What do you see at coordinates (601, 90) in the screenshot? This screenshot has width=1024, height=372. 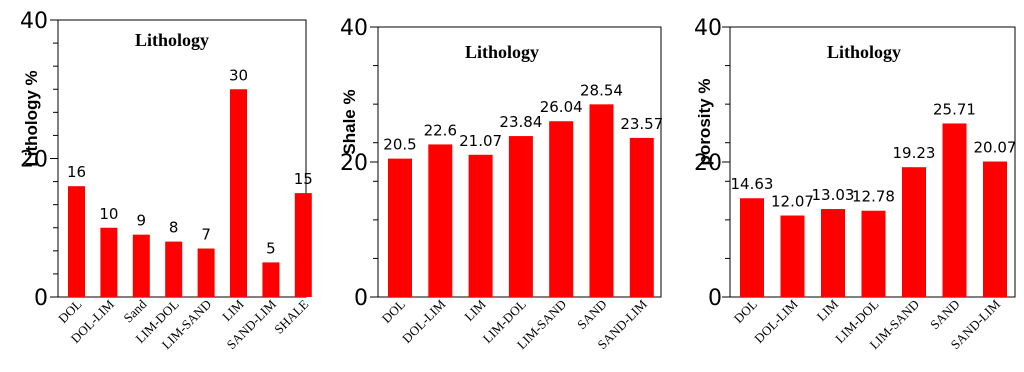 I see `data-label: 28.54` at bounding box center [601, 90].